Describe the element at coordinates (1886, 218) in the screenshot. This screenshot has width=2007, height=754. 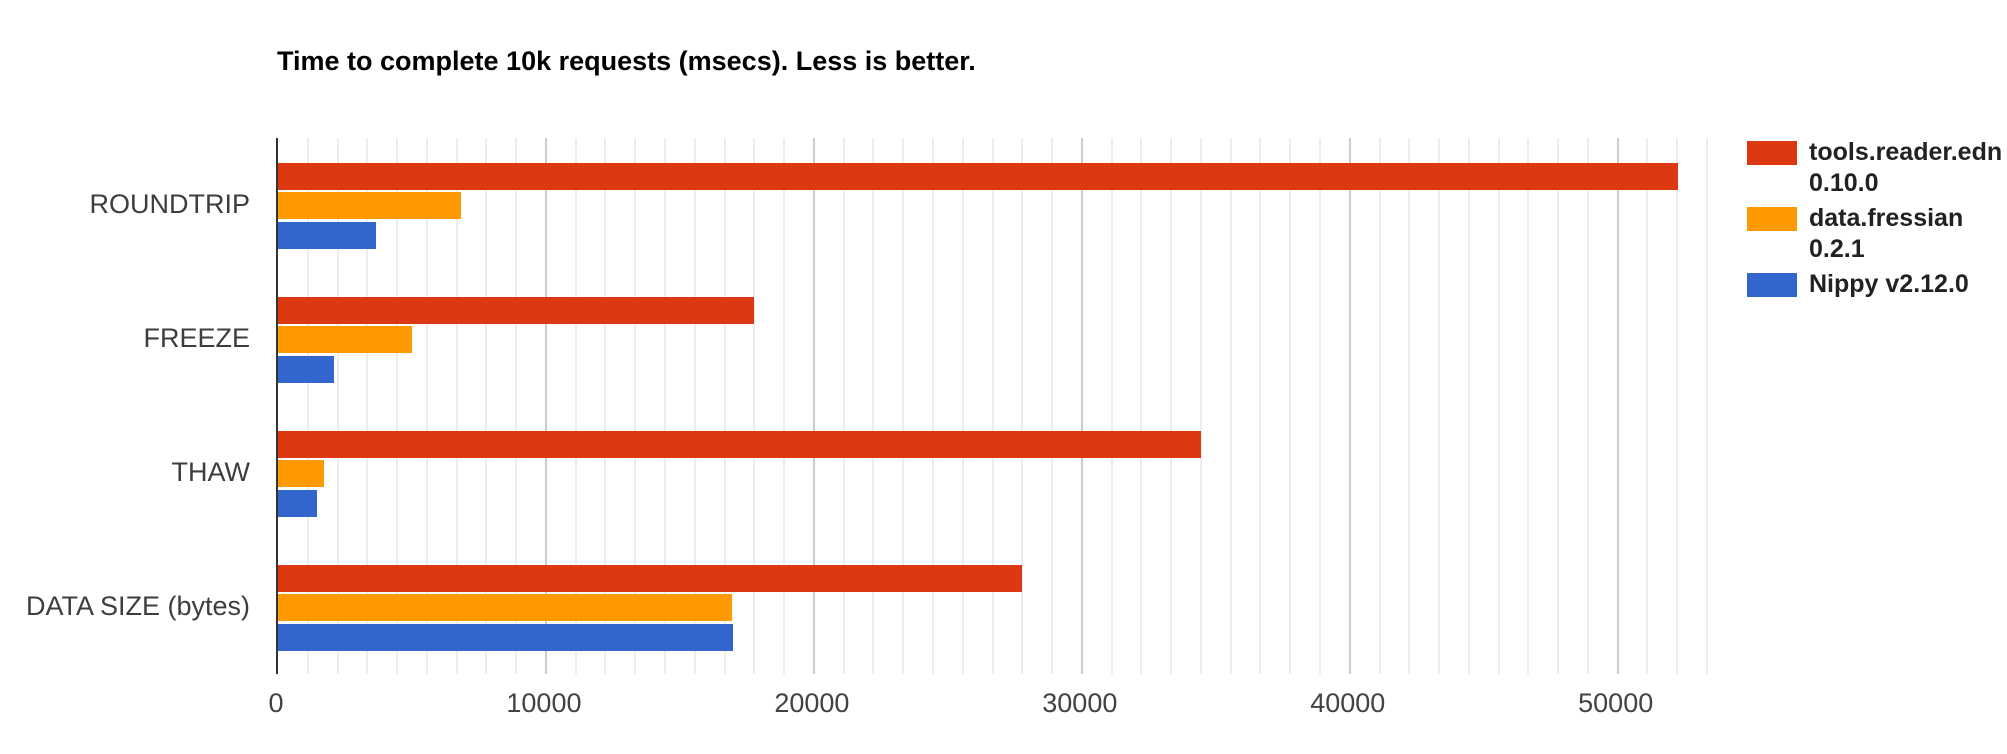
I see `legend-label-line: data.fressian` at that location.